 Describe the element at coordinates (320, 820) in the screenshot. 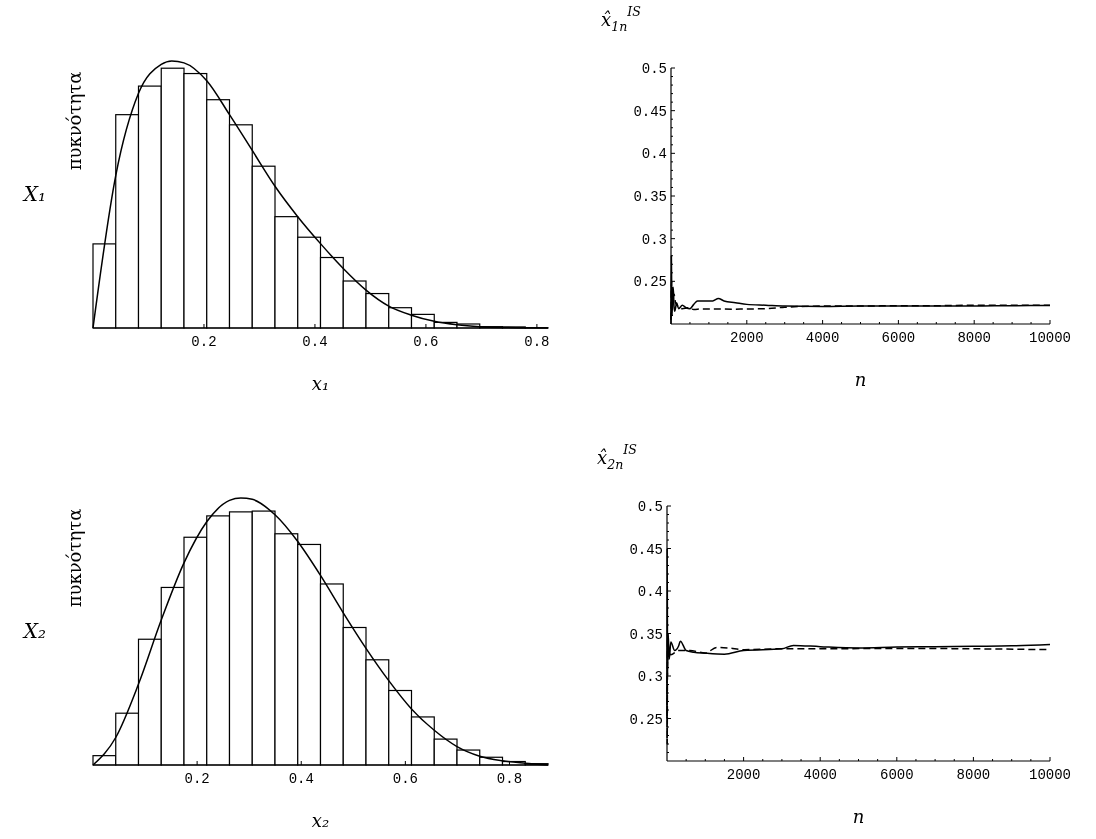

I see `x-axis-title: x₂` at that location.